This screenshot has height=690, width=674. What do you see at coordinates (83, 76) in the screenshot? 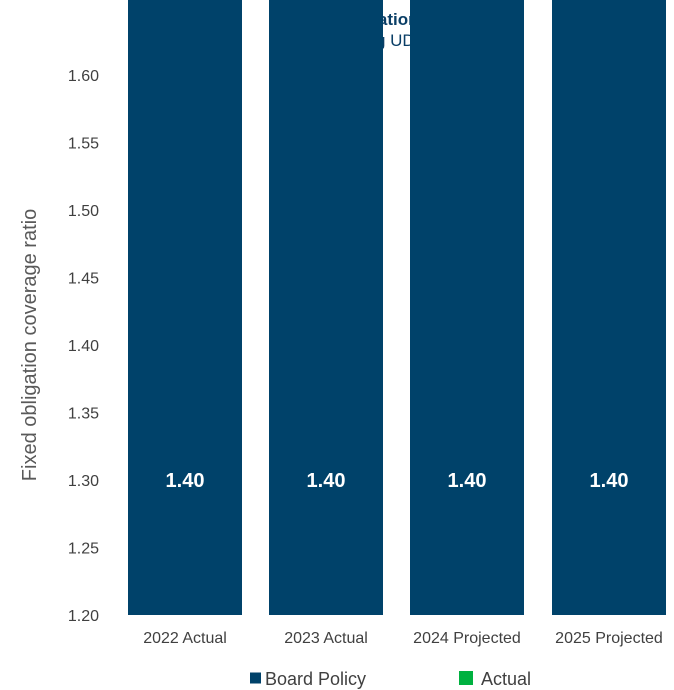
I see `y-tick-label: 1.60` at bounding box center [83, 76].